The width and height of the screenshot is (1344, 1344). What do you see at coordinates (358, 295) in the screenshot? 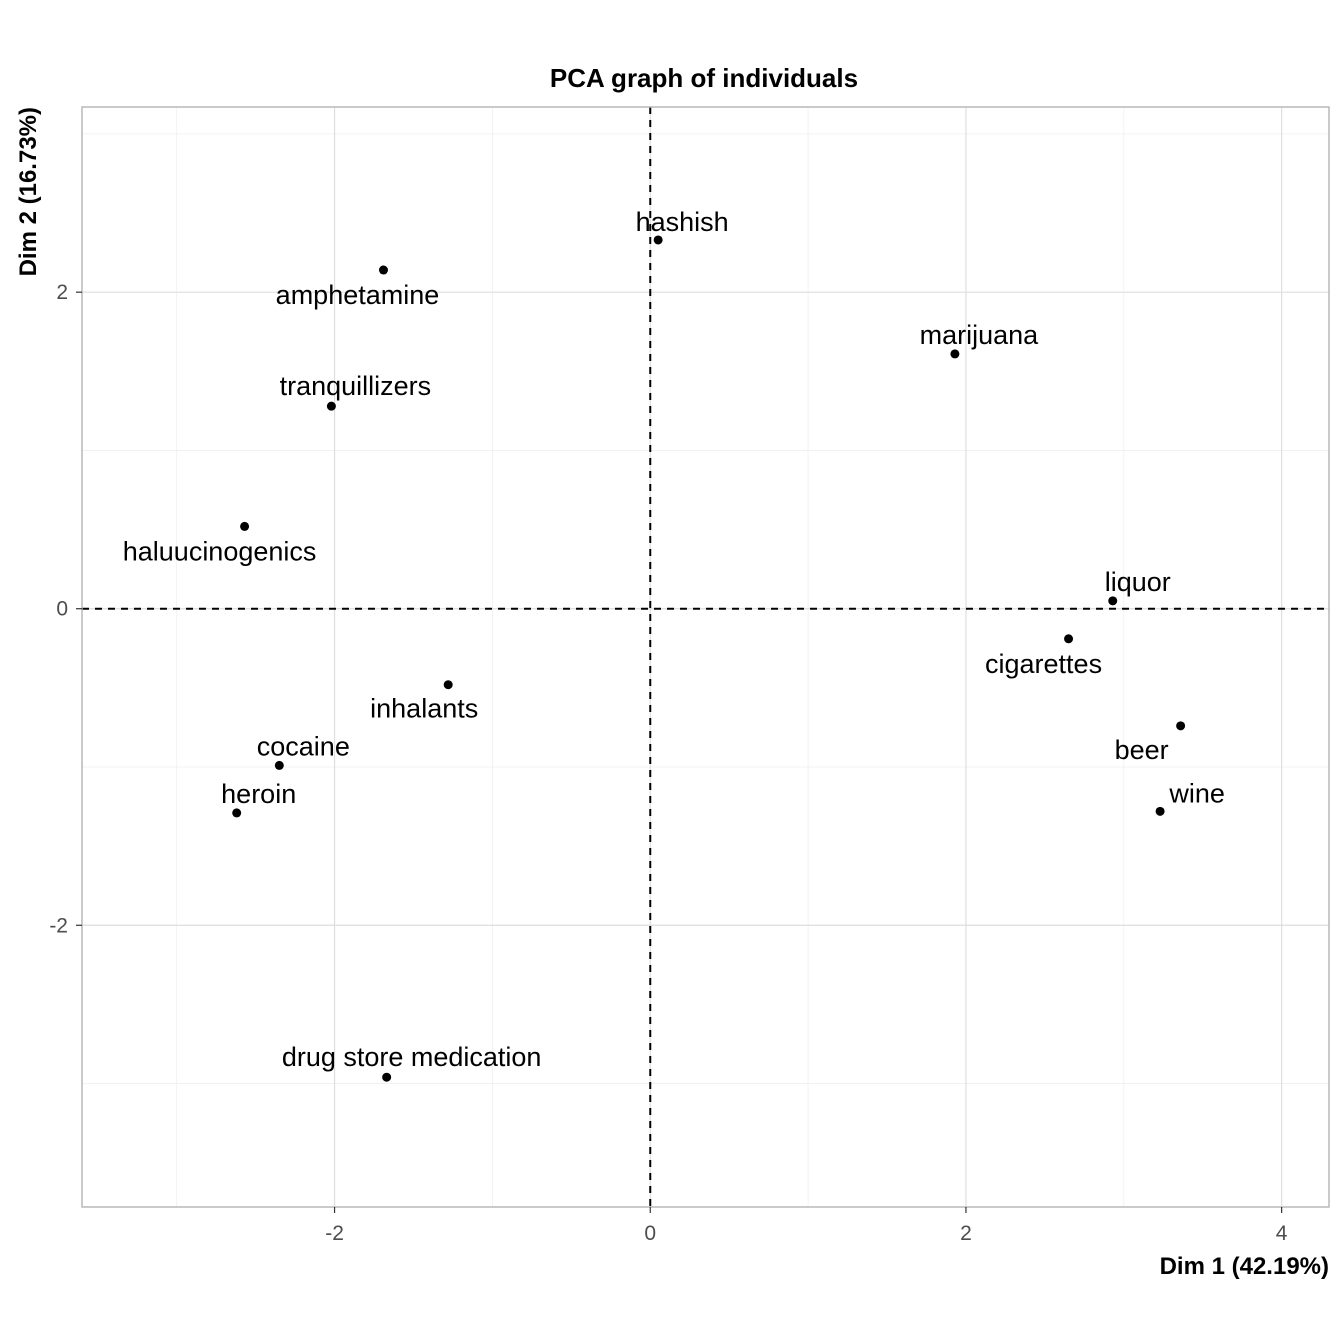
I see `point-label: amphetamine` at bounding box center [358, 295].